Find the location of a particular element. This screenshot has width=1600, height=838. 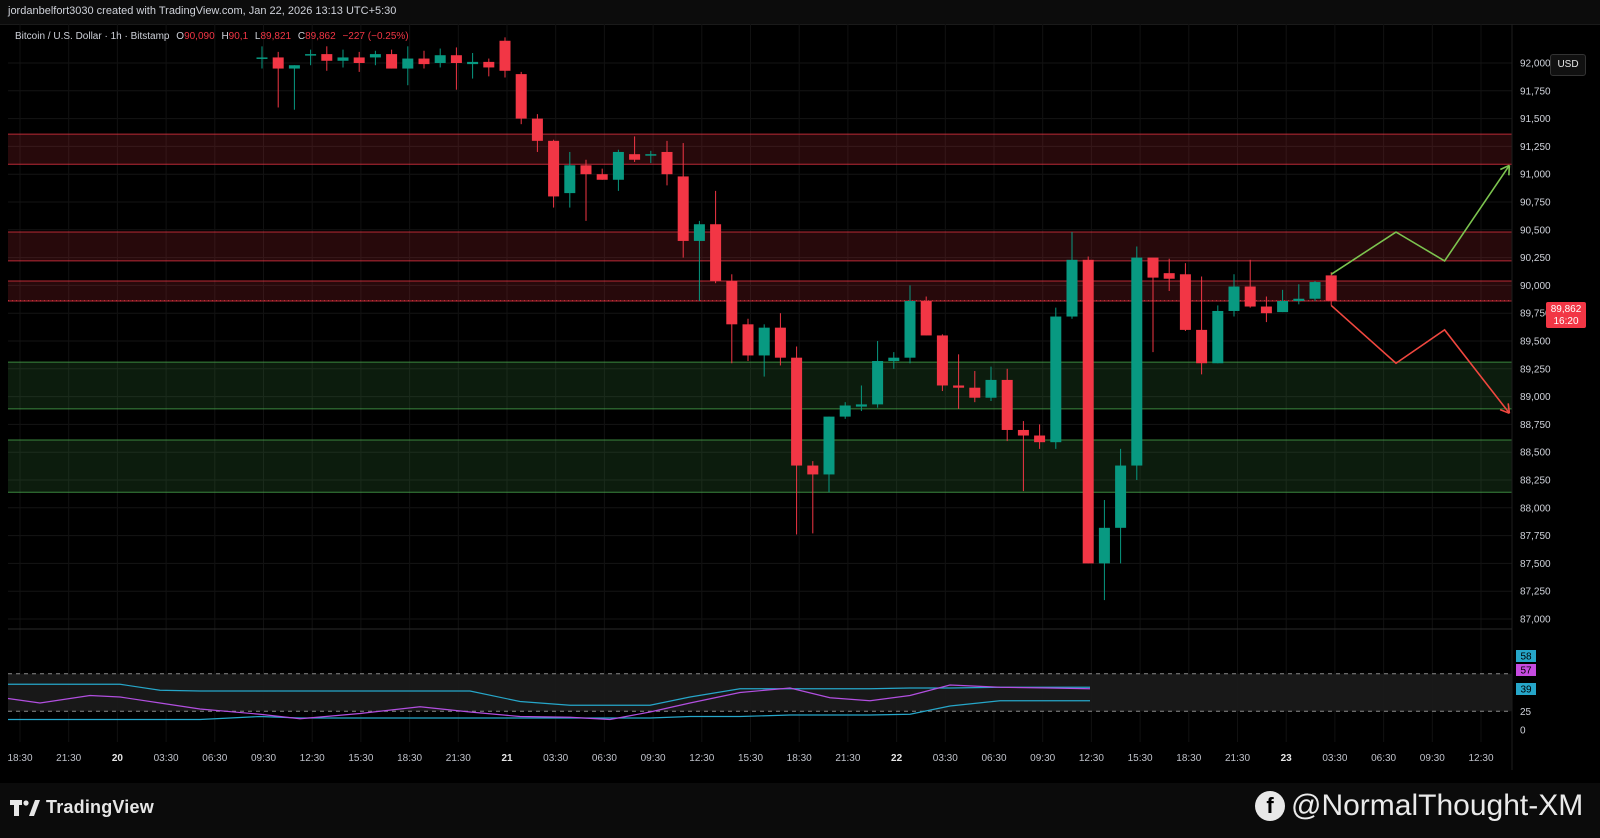

x-tick-label: 21:30 is located at coordinates (1237, 758).